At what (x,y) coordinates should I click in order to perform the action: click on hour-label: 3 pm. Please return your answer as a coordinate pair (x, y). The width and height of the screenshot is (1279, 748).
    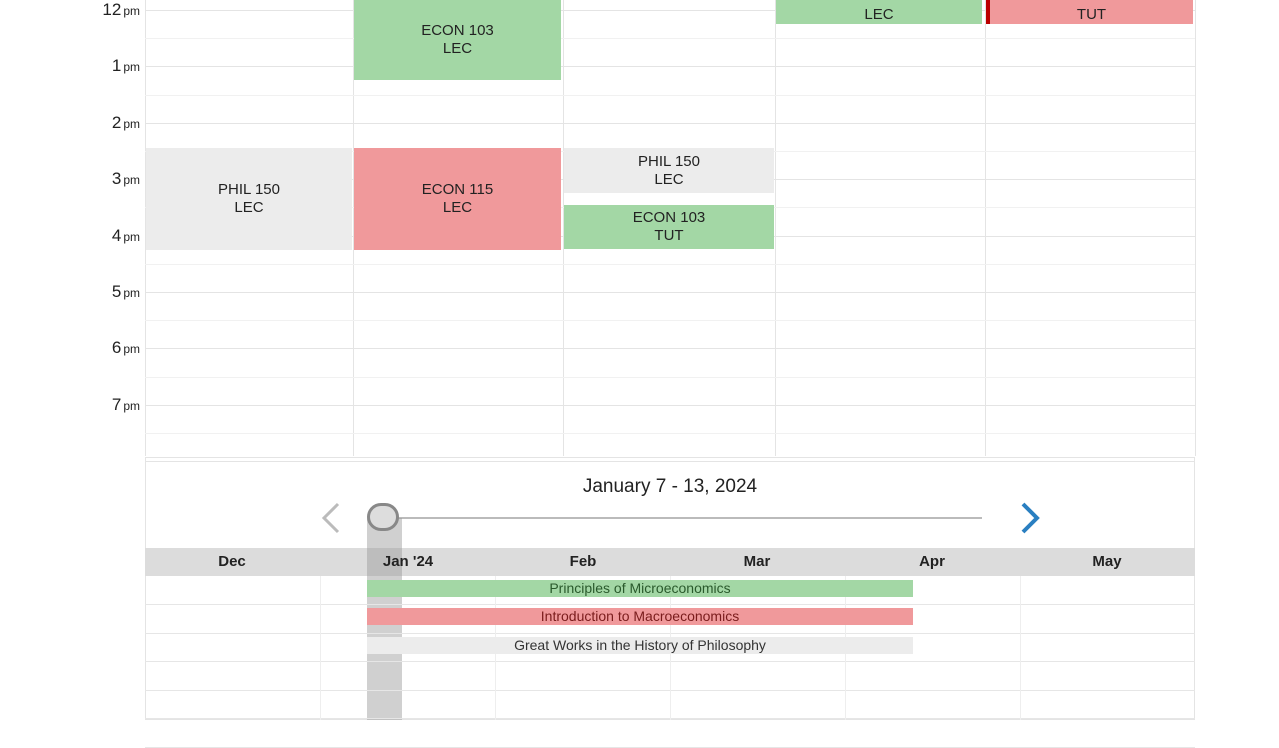
    Looking at the image, I should click on (100, 179).